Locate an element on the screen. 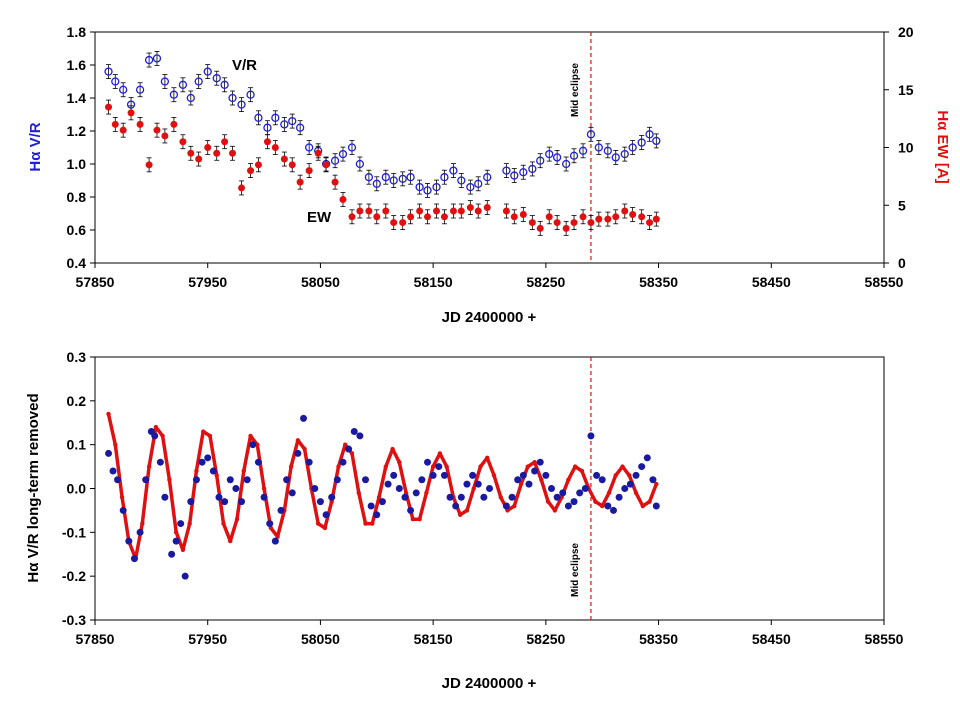  top-vline-label: Mid eclipse is located at coordinates (575, 90).